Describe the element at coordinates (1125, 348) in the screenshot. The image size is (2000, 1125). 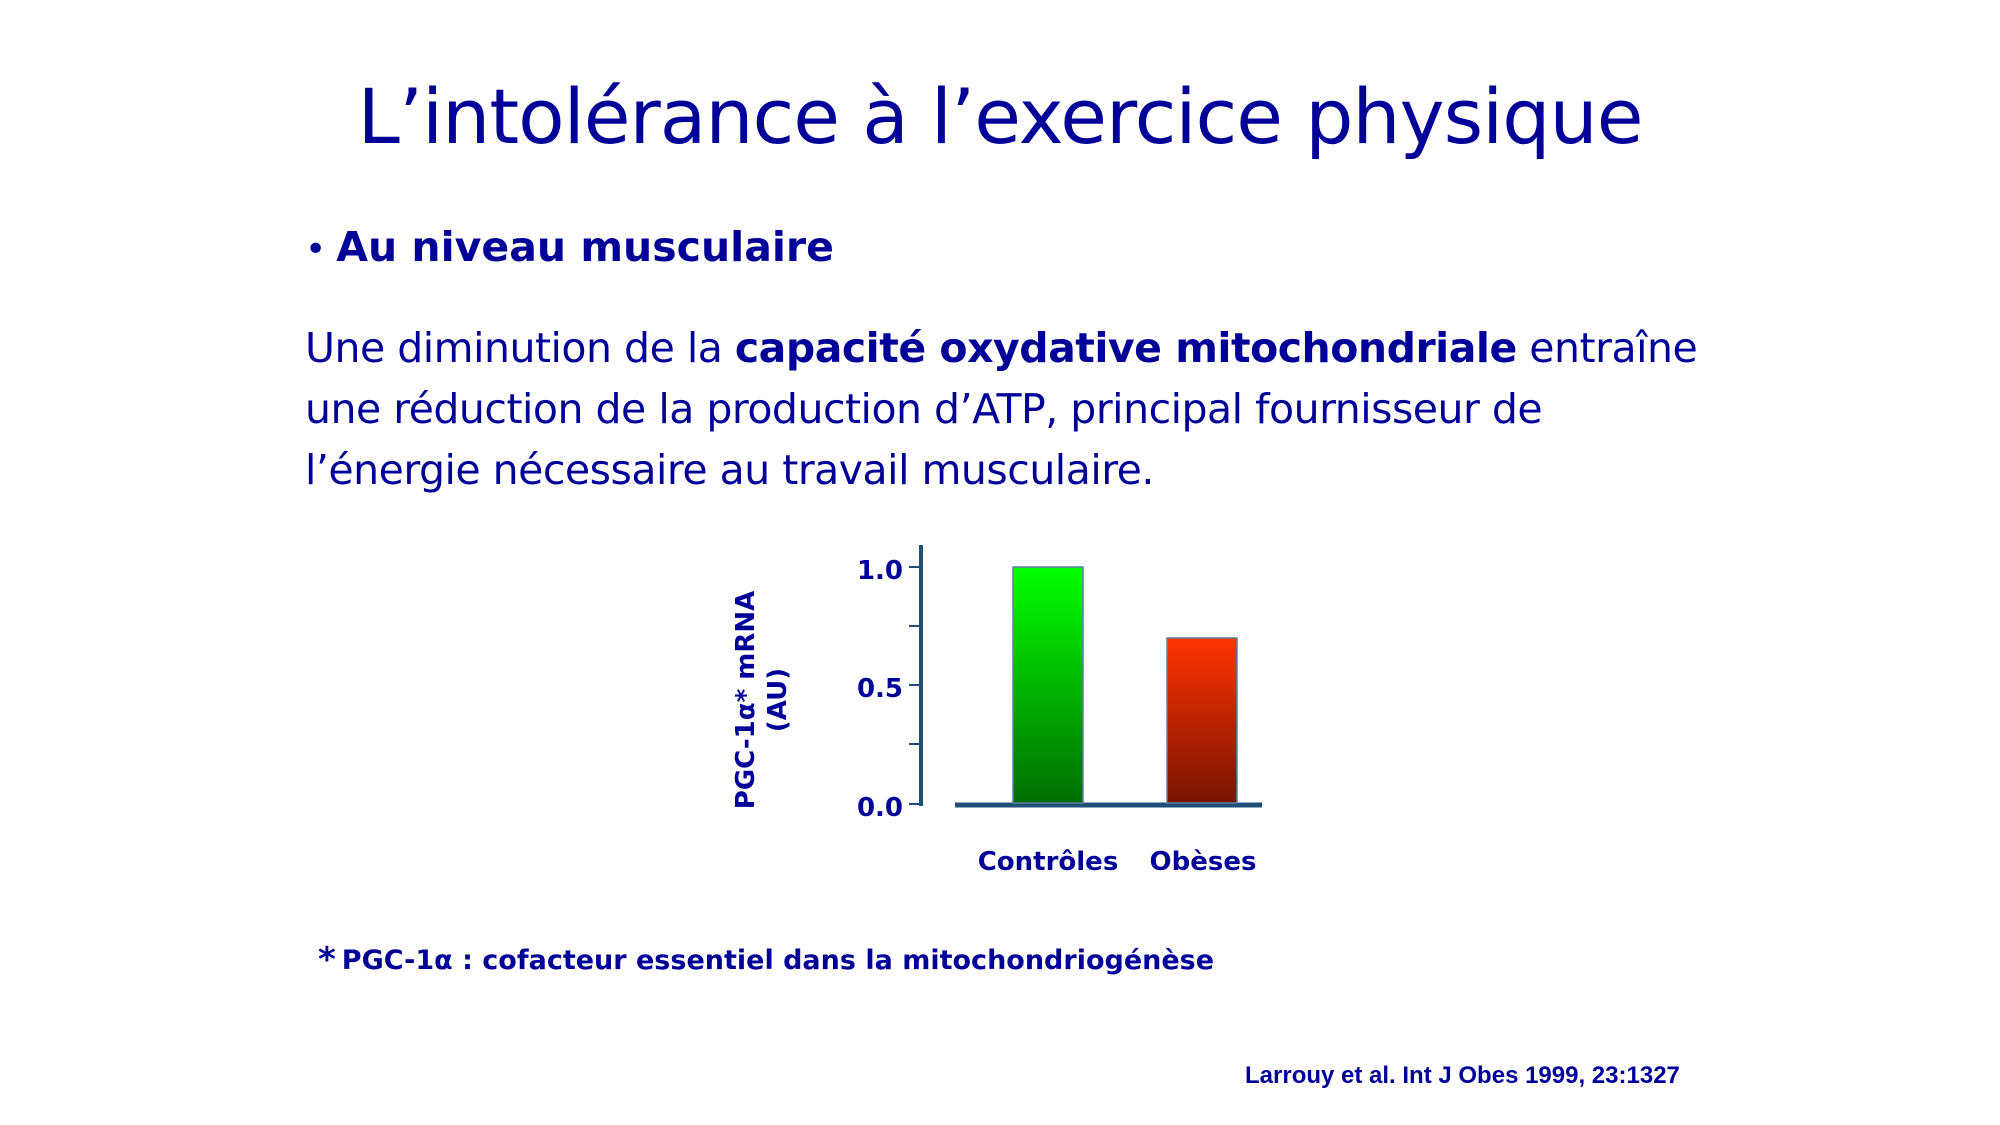
I see `paragraph-bold: capacité oxydative mitochondriale` at that location.